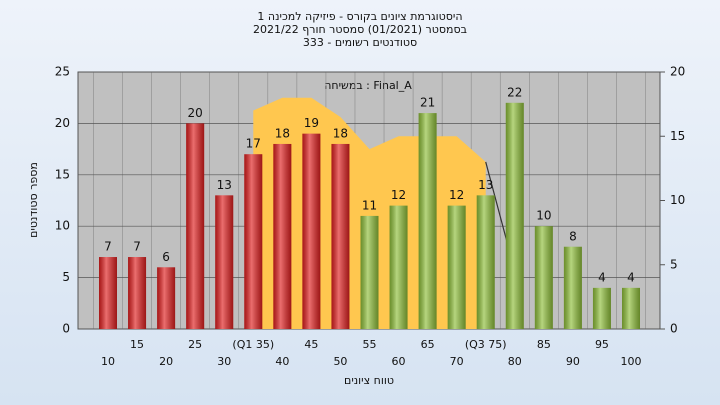 The height and width of the screenshot is (405, 720). What do you see at coordinates (427, 103) in the screenshot?
I see `value-label: 21` at bounding box center [427, 103].